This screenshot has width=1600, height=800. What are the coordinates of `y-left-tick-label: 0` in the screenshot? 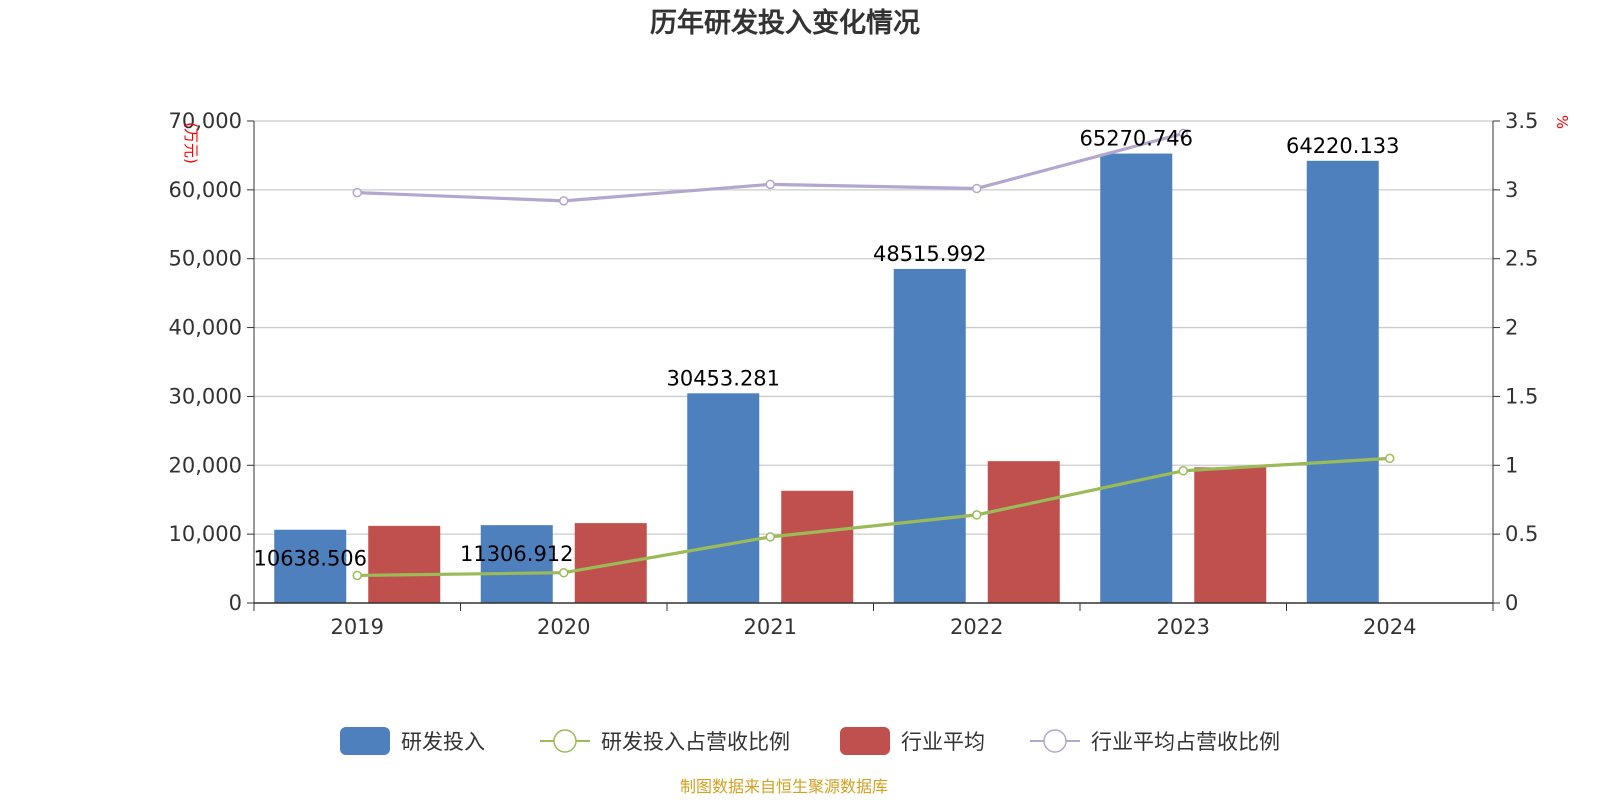 It's located at (235, 603).